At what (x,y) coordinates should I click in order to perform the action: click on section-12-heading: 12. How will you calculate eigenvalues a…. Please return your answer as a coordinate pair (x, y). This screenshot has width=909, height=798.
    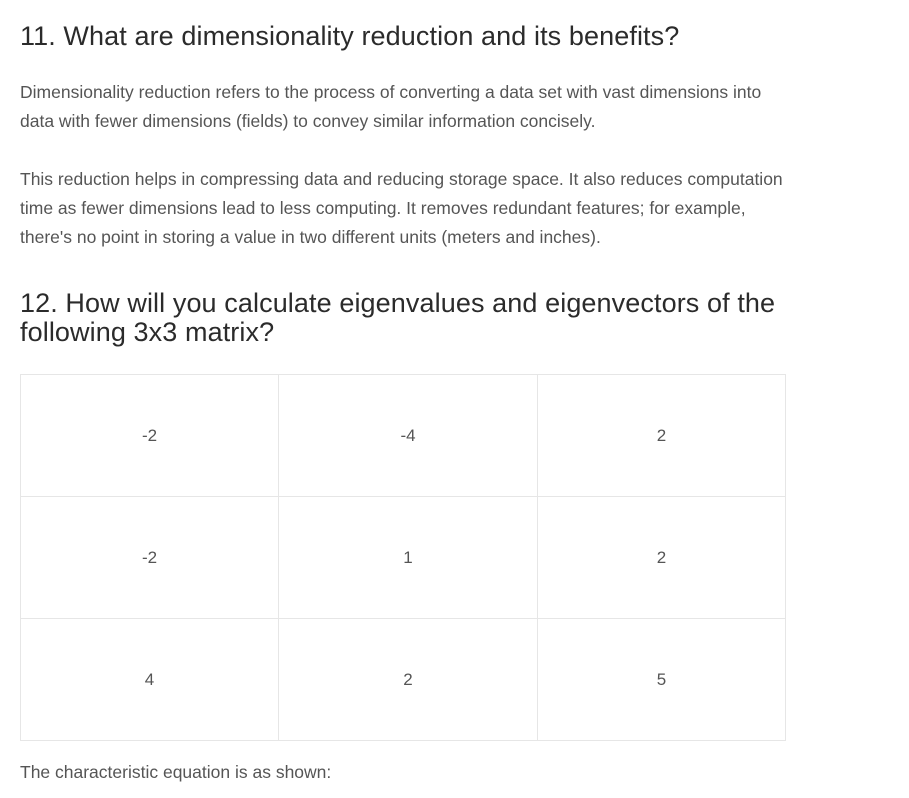
    Looking at the image, I should click on (398, 317).